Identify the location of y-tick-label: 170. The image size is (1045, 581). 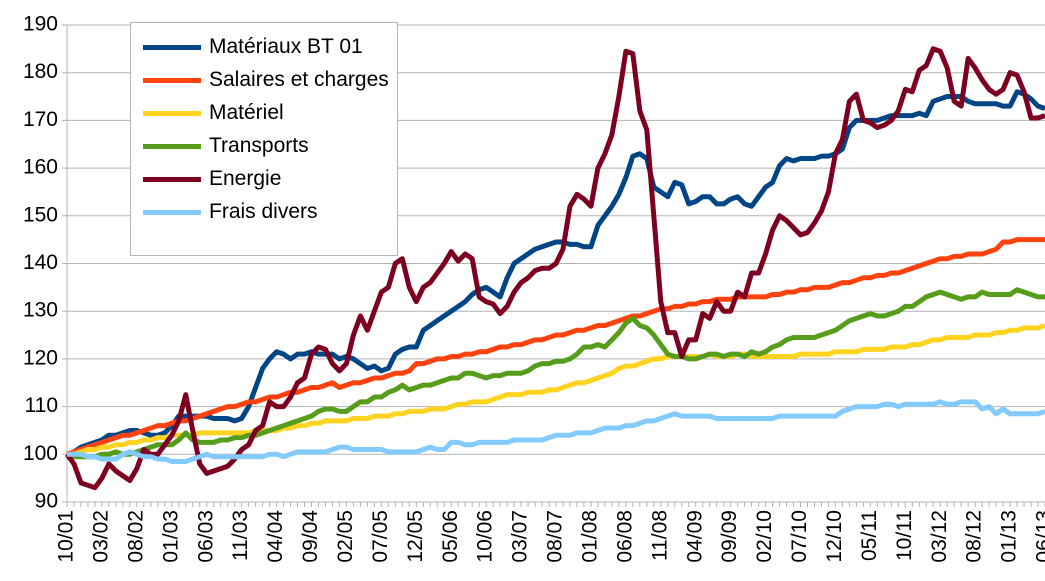
(40, 119).